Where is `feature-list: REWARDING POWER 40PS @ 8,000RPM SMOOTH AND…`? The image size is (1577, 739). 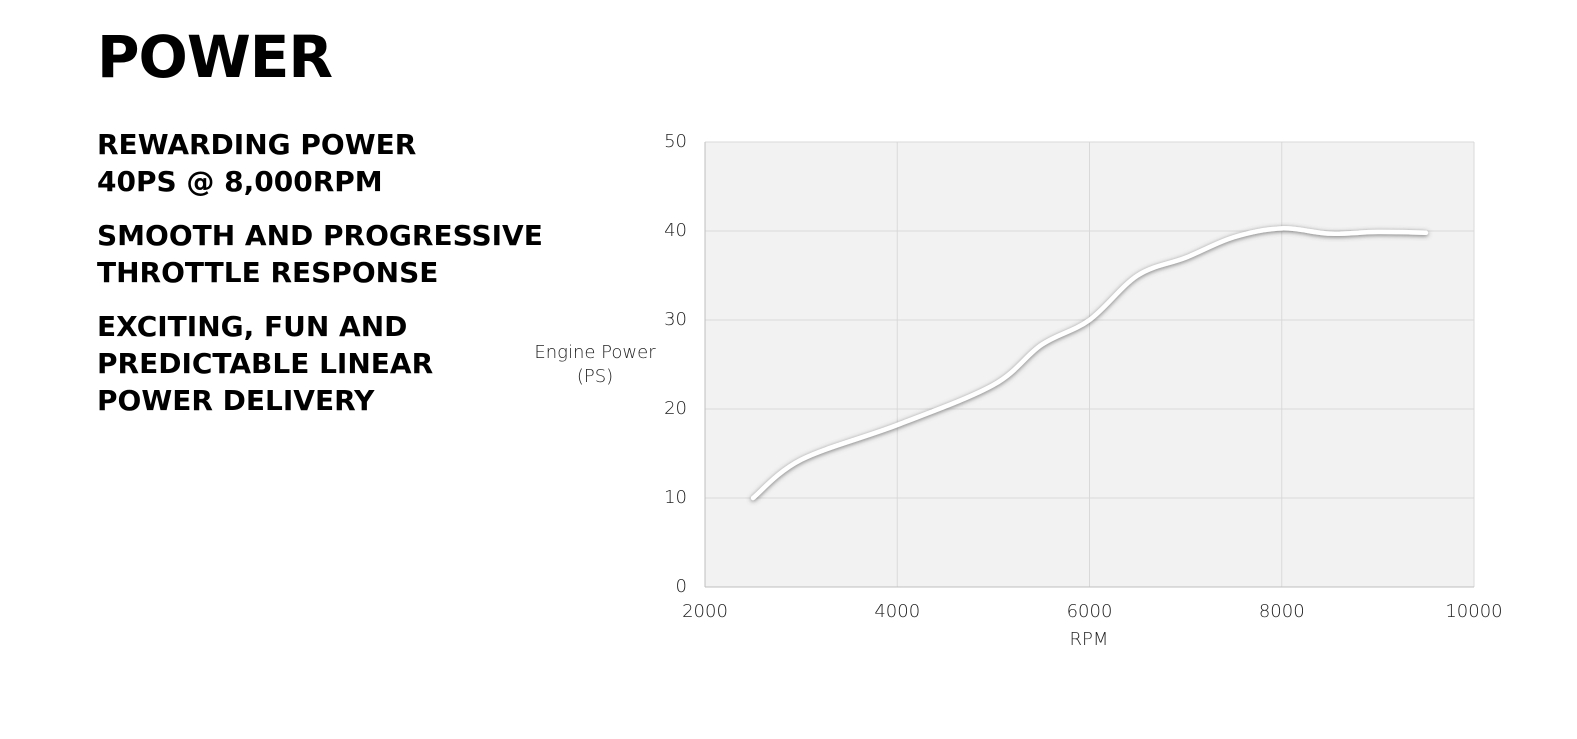 feature-list: REWARDING POWER 40PS @ 8,000RPM SMOOTH AND… is located at coordinates (320, 281).